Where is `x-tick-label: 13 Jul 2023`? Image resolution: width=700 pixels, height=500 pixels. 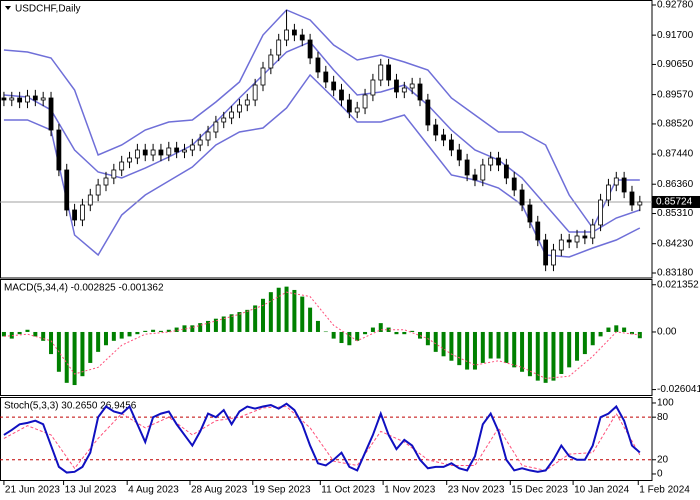
x-tick-label: 13 Jul 2023 is located at coordinates (91, 490).